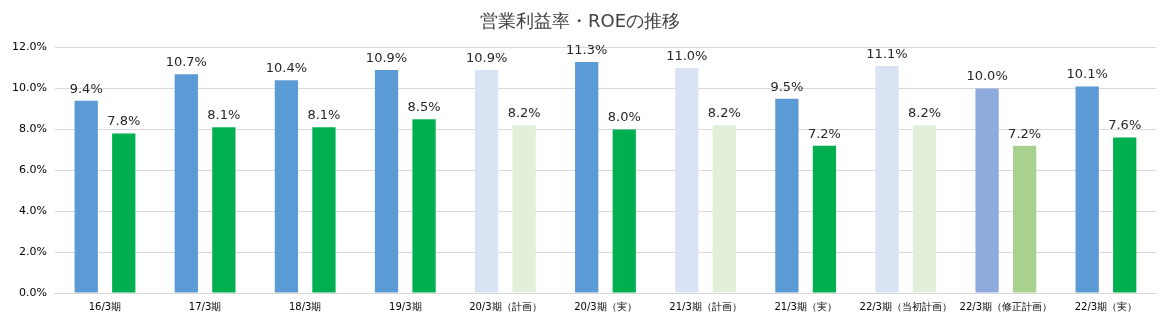  Describe the element at coordinates (32, 292) in the screenshot. I see `y-tick-label: 0.0%` at that location.